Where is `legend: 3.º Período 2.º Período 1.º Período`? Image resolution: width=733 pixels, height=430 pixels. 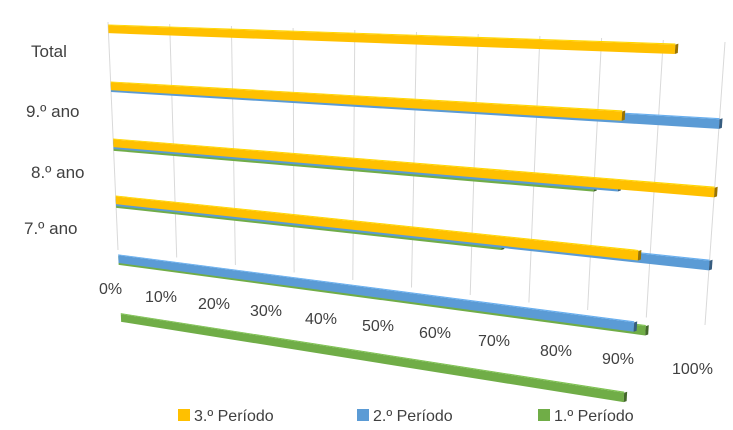 legend: 3.º Período 2.º Período 1.º Período is located at coordinates (406, 416).